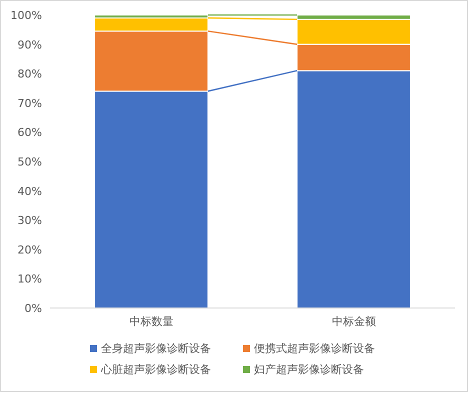 This screenshot has height=393, width=469. What do you see at coordinates (151, 321) in the screenshot?
I see `x-tick-label: 中标数量` at bounding box center [151, 321].